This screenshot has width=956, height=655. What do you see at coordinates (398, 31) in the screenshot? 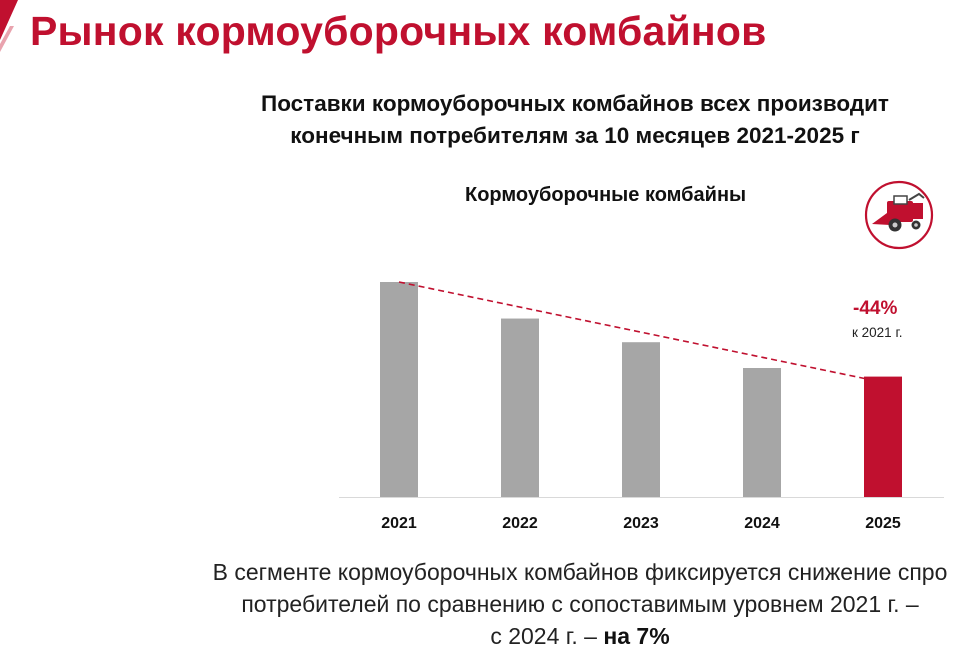
I see `page-title: Рынок кормоуборочных комбайнов` at bounding box center [398, 31].